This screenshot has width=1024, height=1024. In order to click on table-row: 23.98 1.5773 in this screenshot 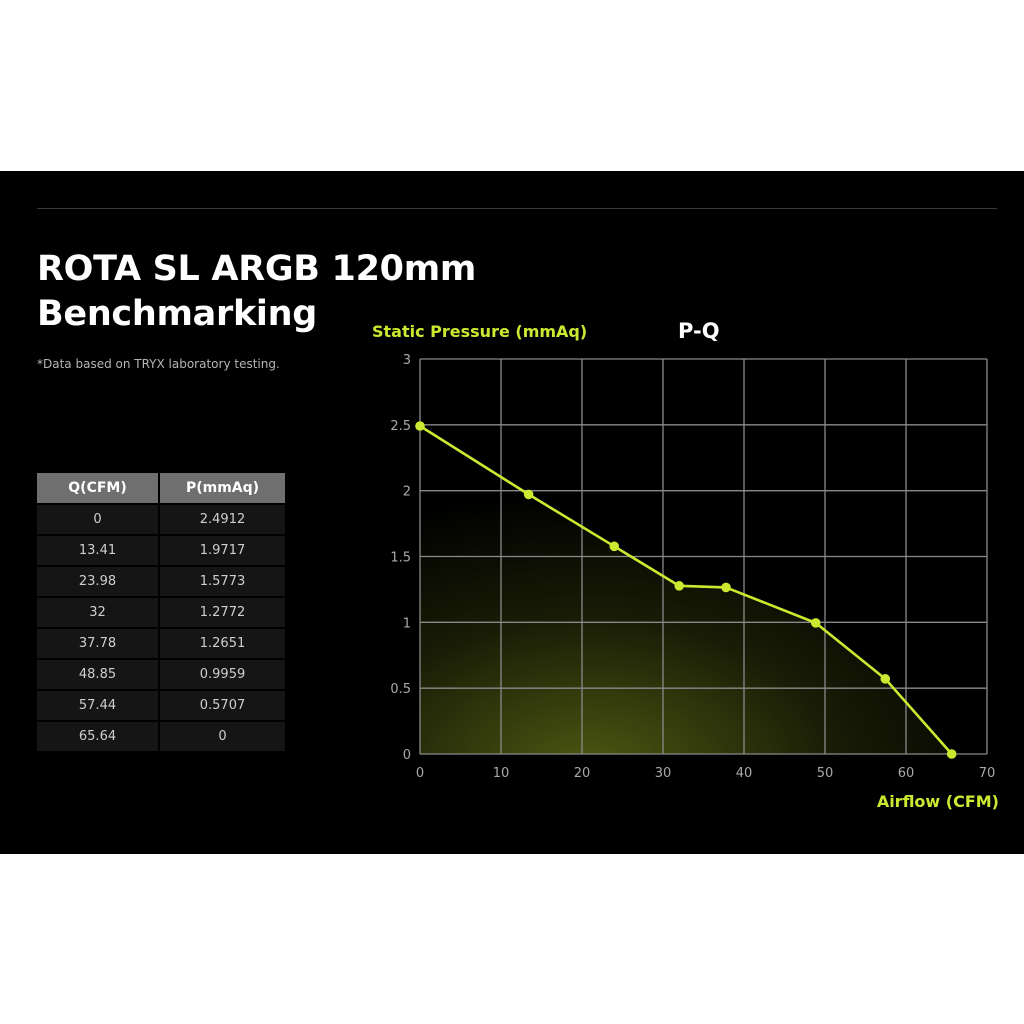, I will do `click(161, 581)`.